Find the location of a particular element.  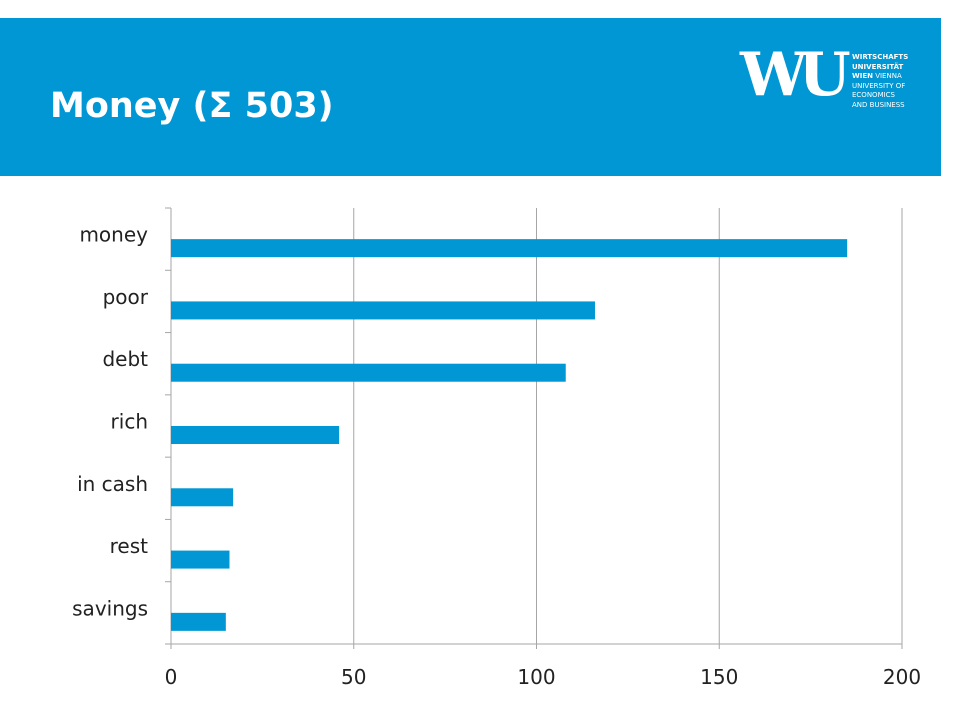

y-tick-label: rich is located at coordinates (129, 422).